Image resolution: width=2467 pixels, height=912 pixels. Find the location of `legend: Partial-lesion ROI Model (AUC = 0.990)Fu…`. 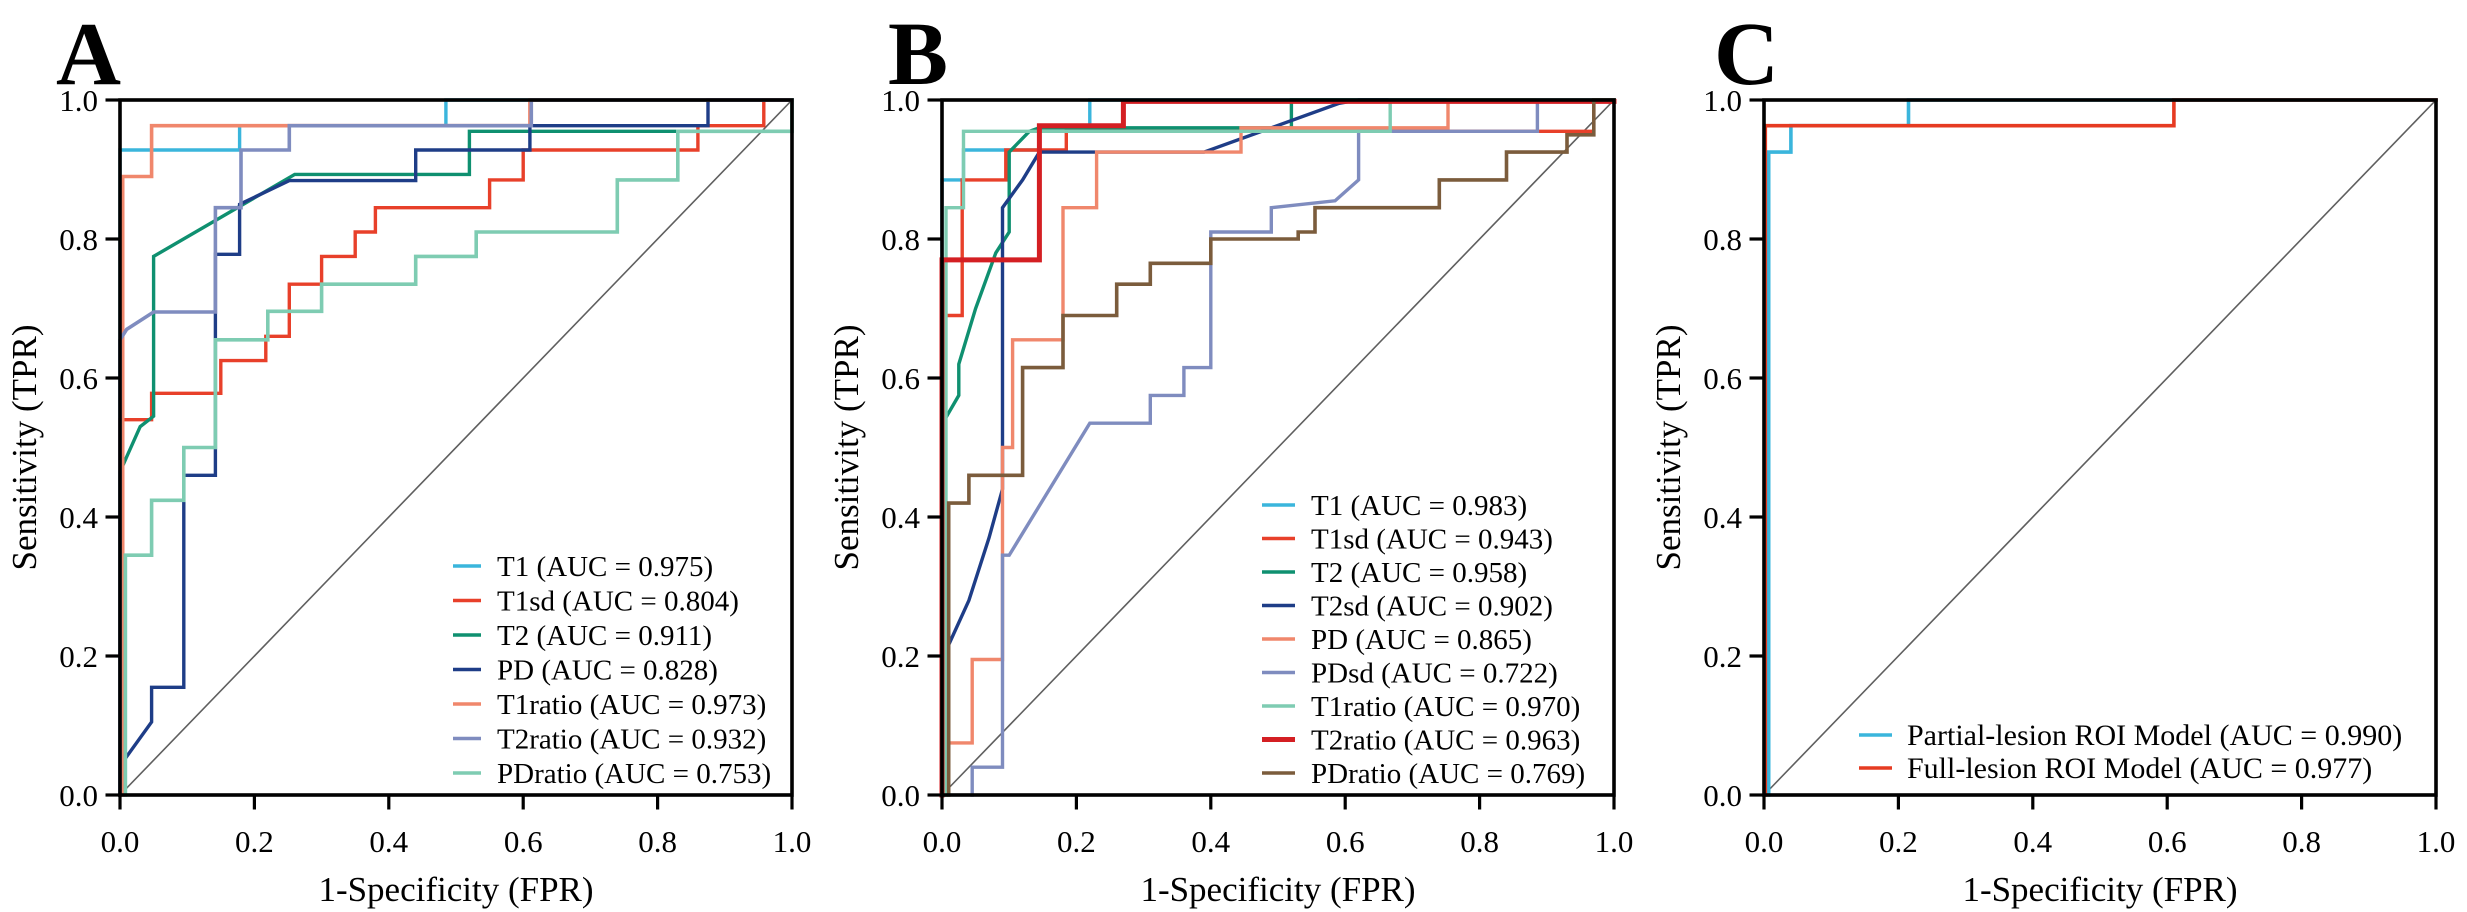

legend: Partial-lesion ROI Model (AUC = 0.990)Fu… is located at coordinates (2130, 752).